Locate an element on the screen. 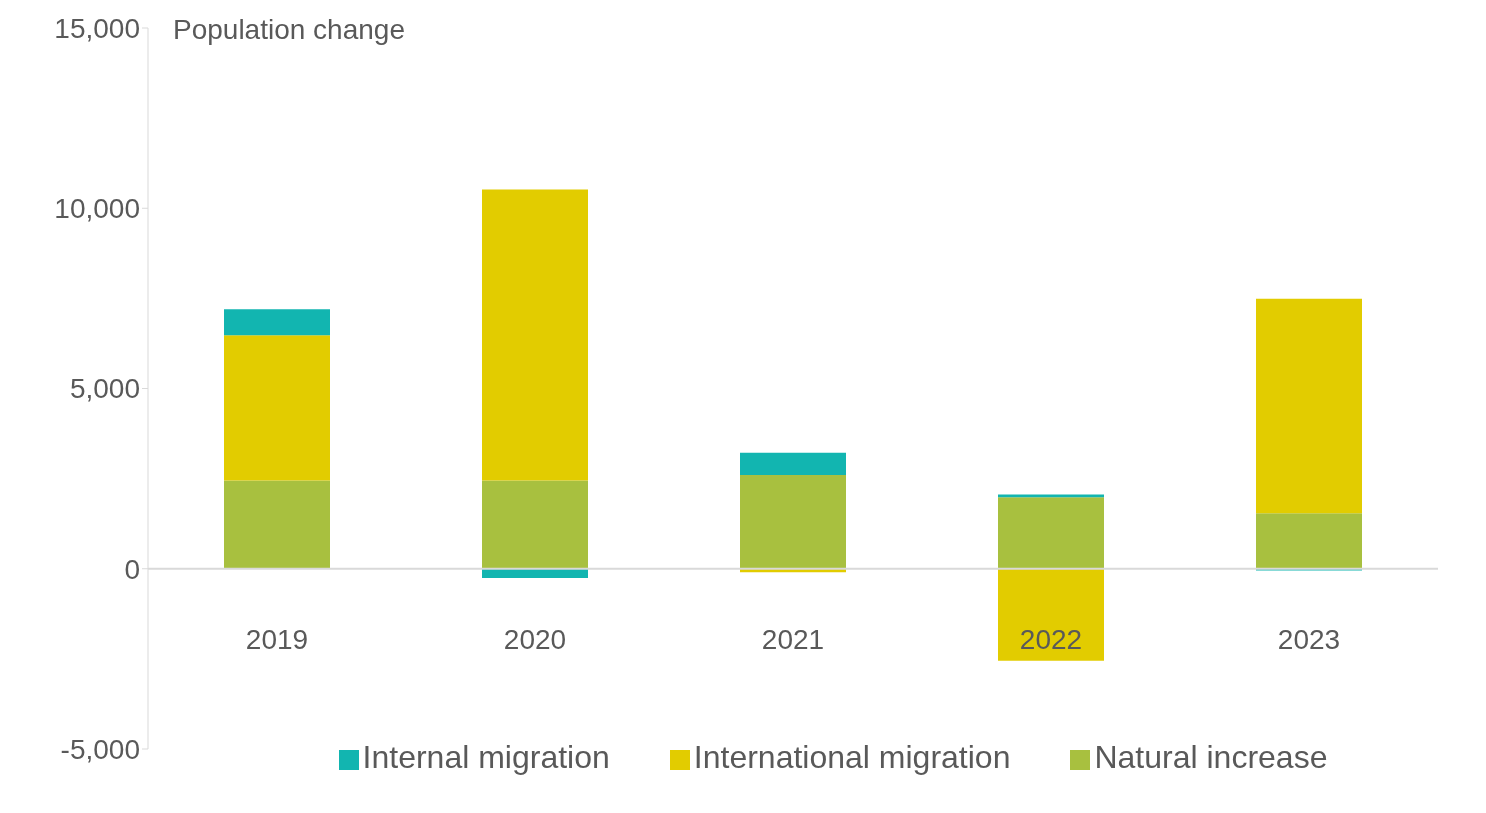 The width and height of the screenshot is (1486, 813). x-tick-label: 2022 is located at coordinates (1051, 639).